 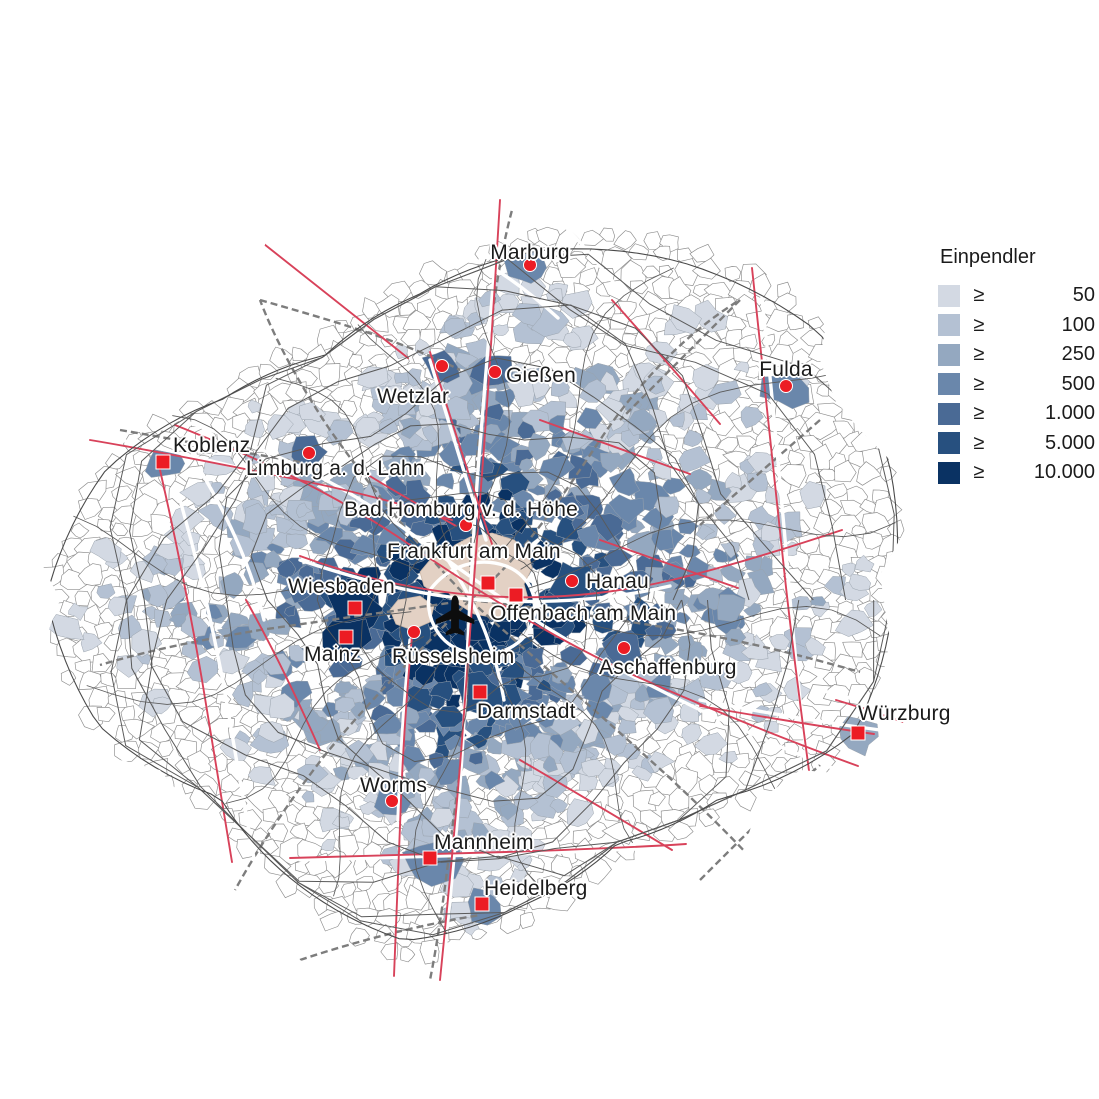 What do you see at coordinates (1018, 414) in the screenshot?
I see `legend-row: ≥1.000` at bounding box center [1018, 414].